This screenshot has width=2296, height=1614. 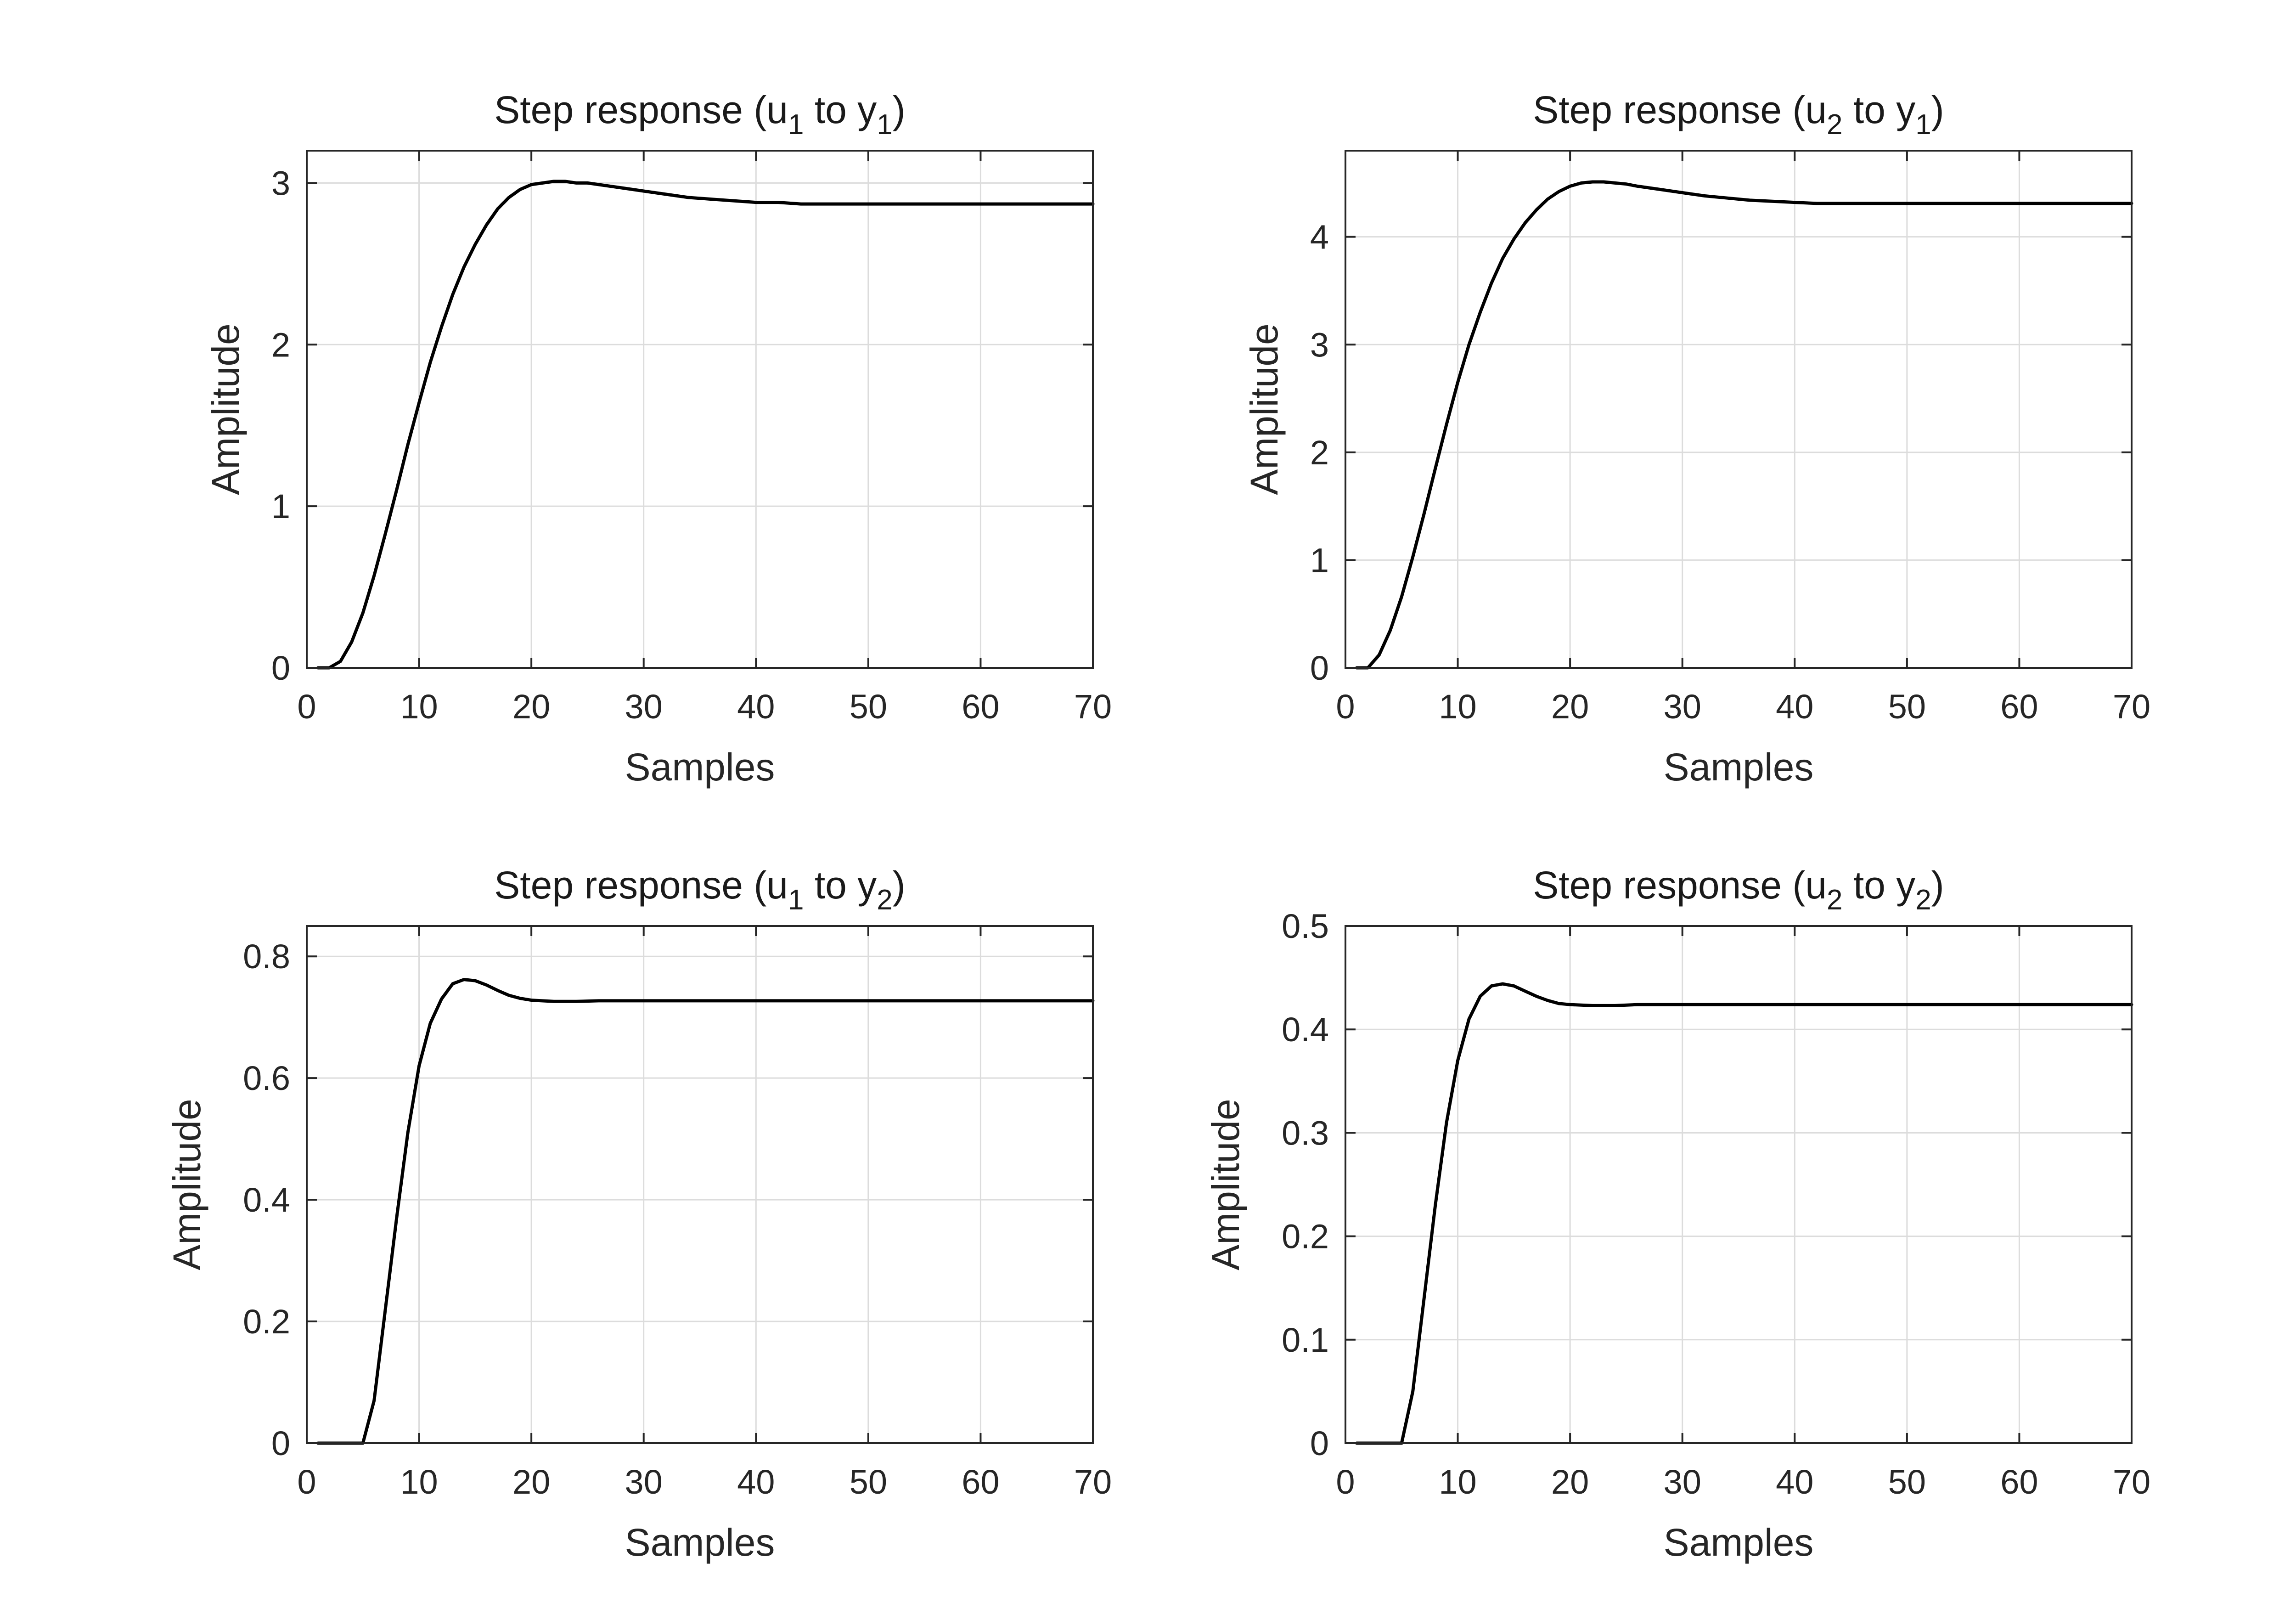 I want to click on y-tick-label: 0.6, so click(x=266, y=1078).